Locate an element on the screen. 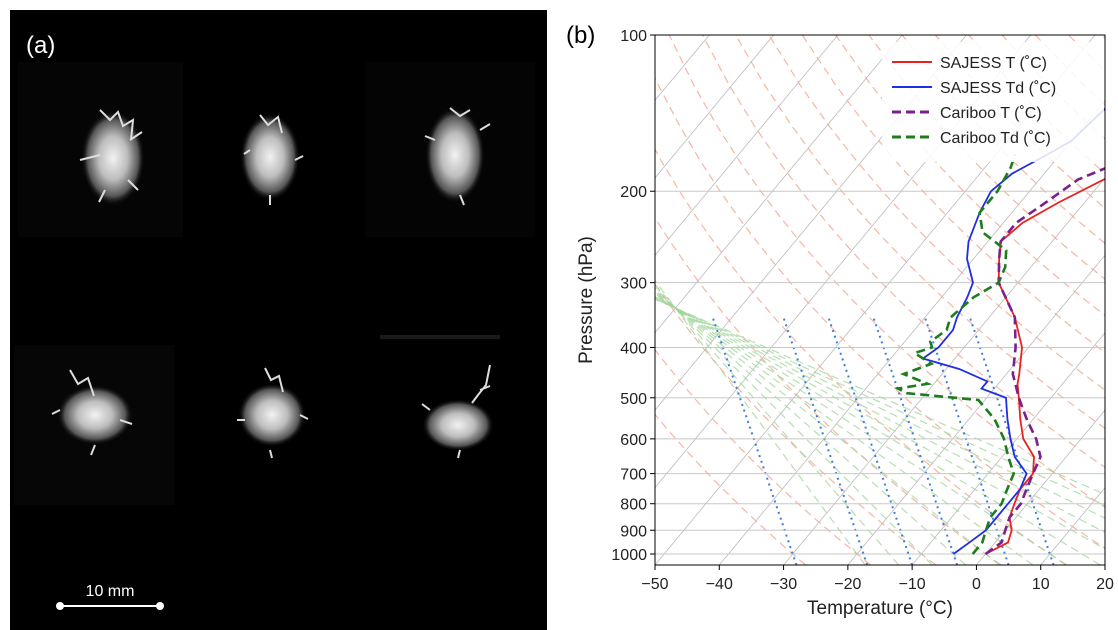 This screenshot has height=630, width=1118. y-tick-label: 900 is located at coordinates (633, 531).